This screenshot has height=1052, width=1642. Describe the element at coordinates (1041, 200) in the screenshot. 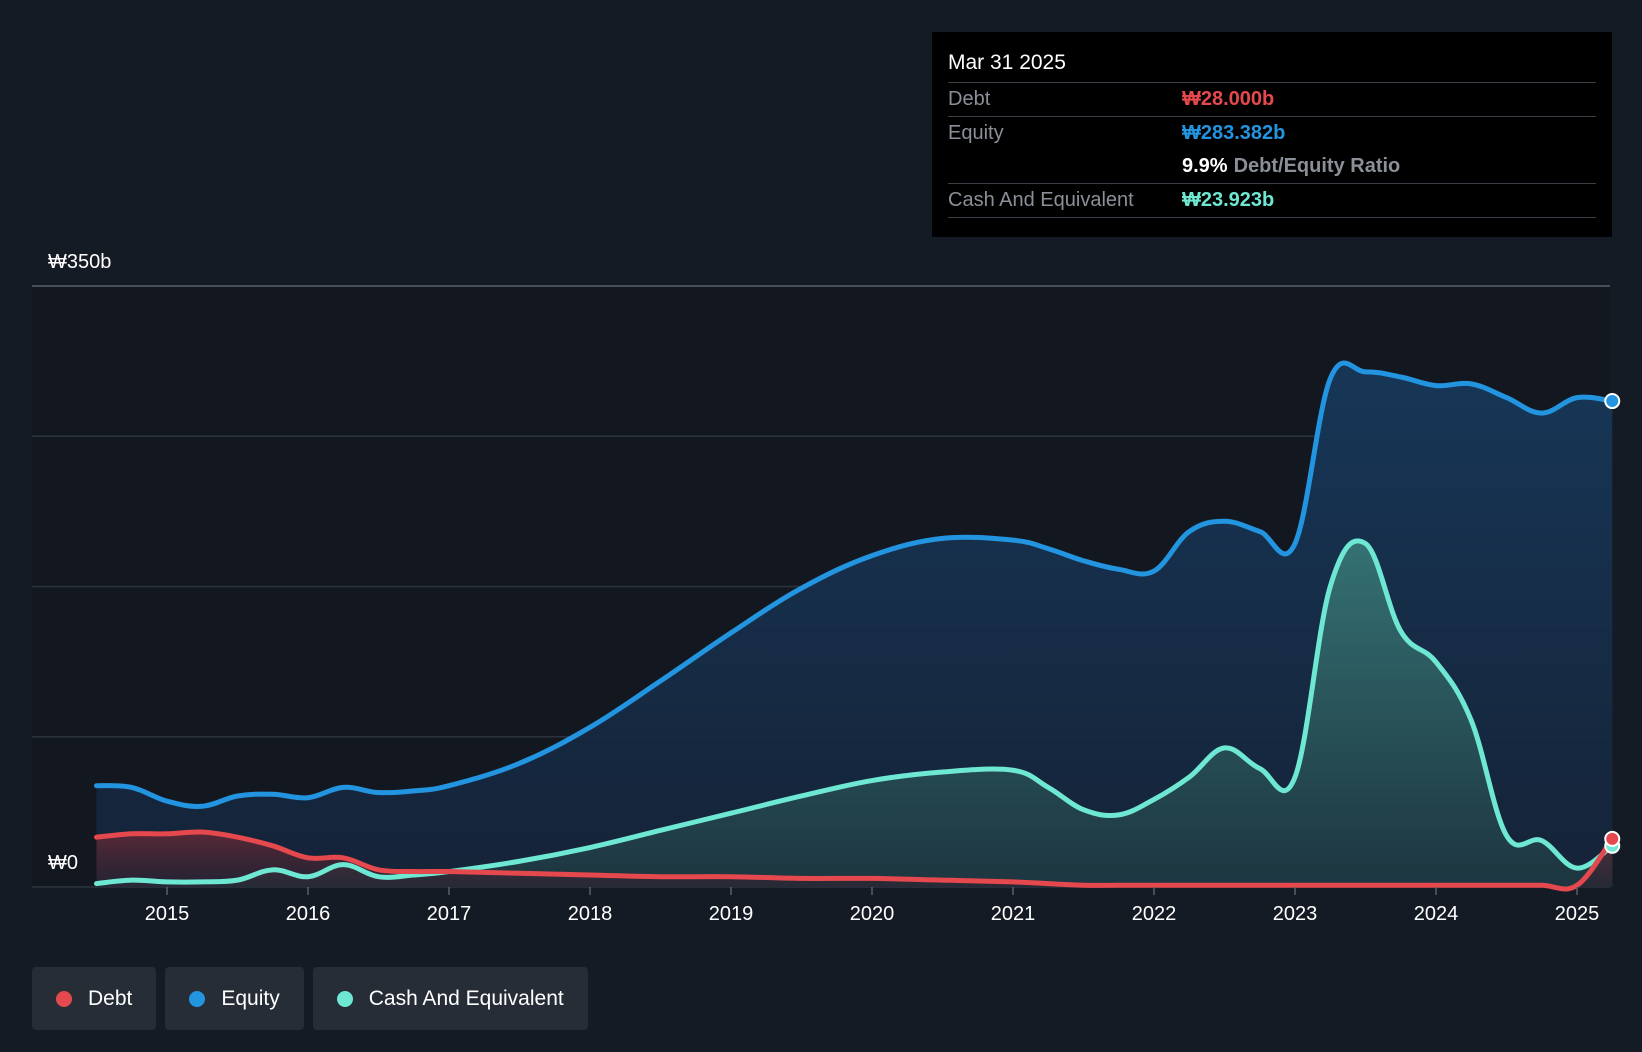

I see `tooltip-cash-label: Cash And Equivalent` at that location.